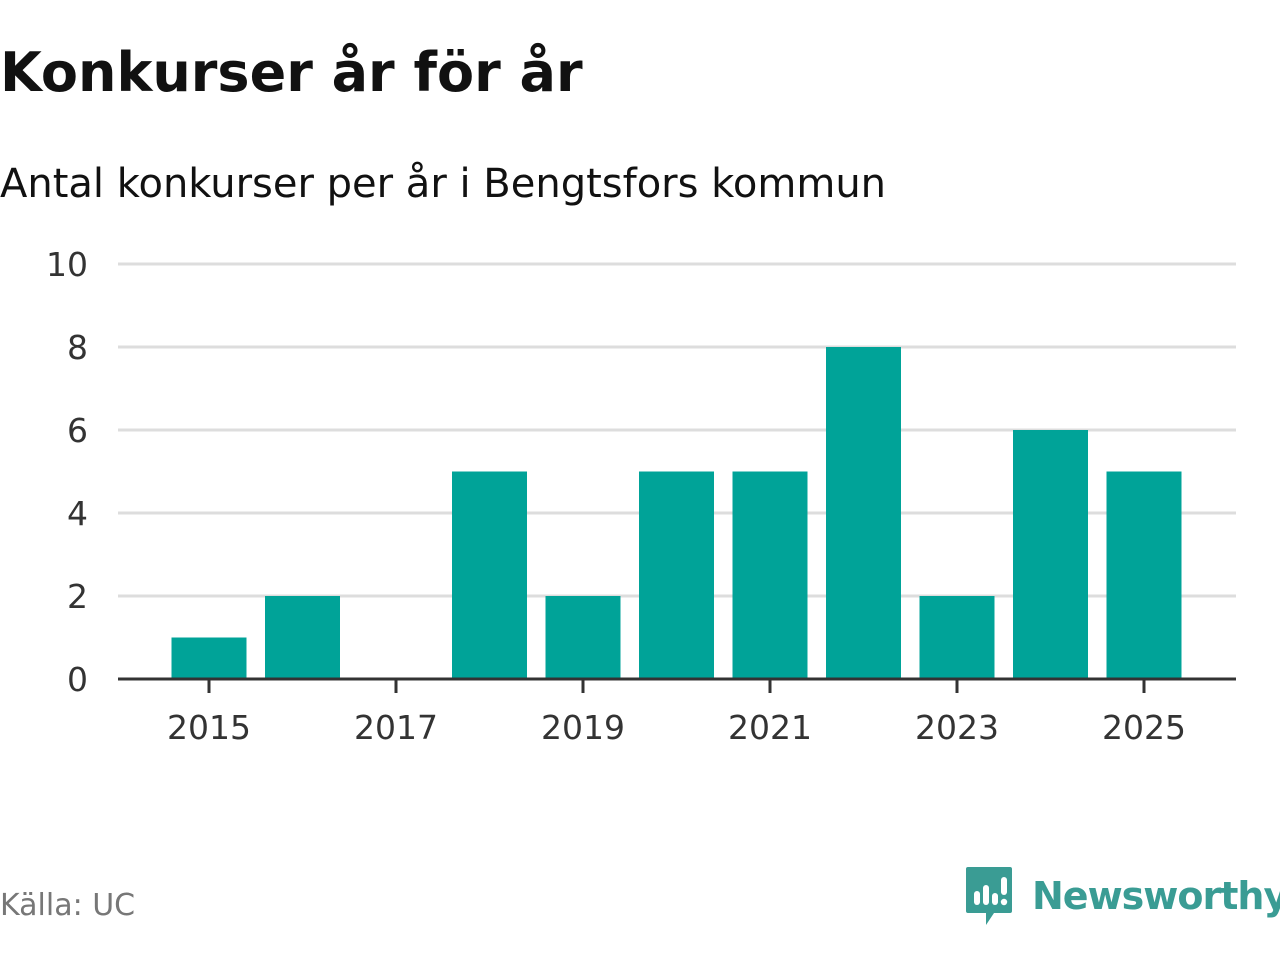 Image resolution: width=1280 pixels, height=960 pixels. Describe the element at coordinates (67, 472) in the screenshot. I see `y-tick-labels: 0 2 4 6 8 10` at that location.